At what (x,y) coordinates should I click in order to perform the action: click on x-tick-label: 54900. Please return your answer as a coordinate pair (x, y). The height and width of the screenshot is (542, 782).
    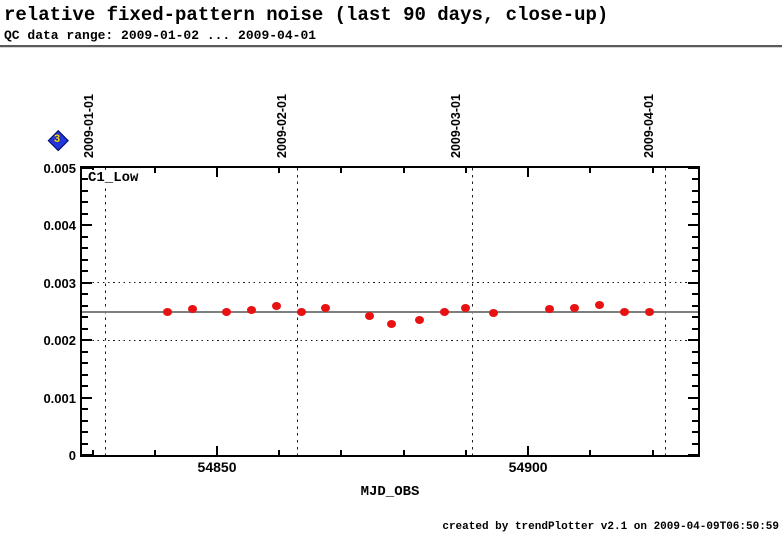
    Looking at the image, I should click on (528, 467).